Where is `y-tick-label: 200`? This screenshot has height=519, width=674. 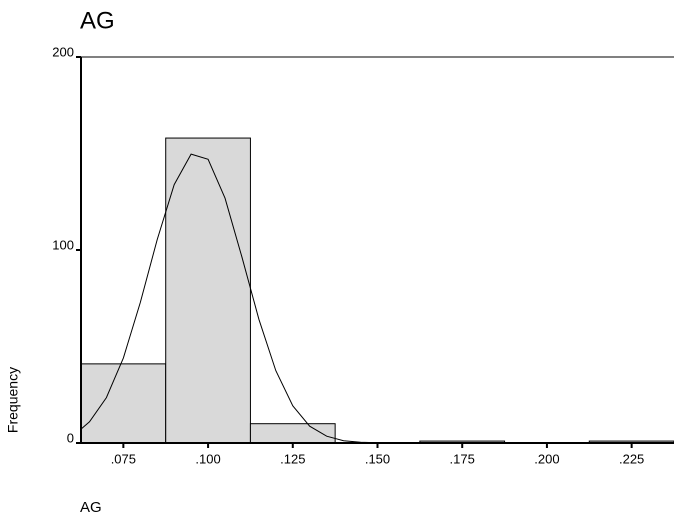
y-tick-label: 200 is located at coordinates (63, 51).